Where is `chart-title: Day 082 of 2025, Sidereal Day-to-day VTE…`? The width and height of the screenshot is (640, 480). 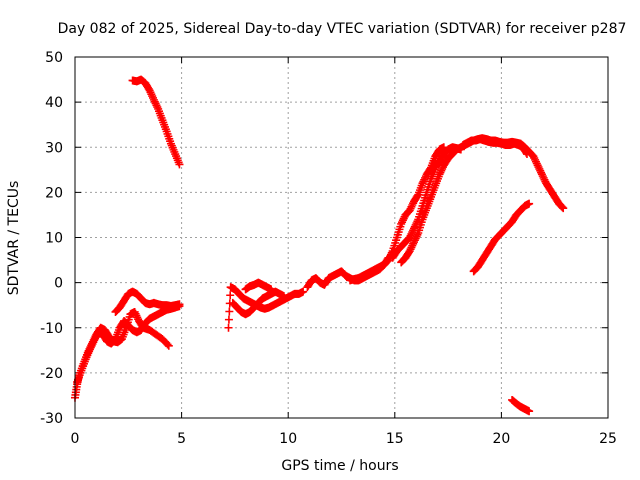 chart-title: Day 082 of 2025, Sidereal Day-to-day VTE… is located at coordinates (342, 29).